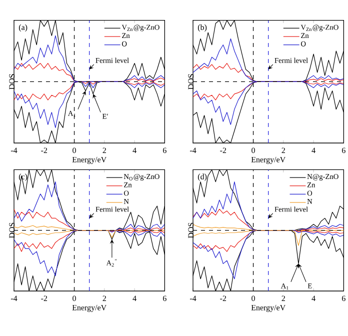 This screenshot has width=348, height=336. Describe the element at coordinates (23, 28) in the screenshot. I see `chart-title: (a)` at that location.